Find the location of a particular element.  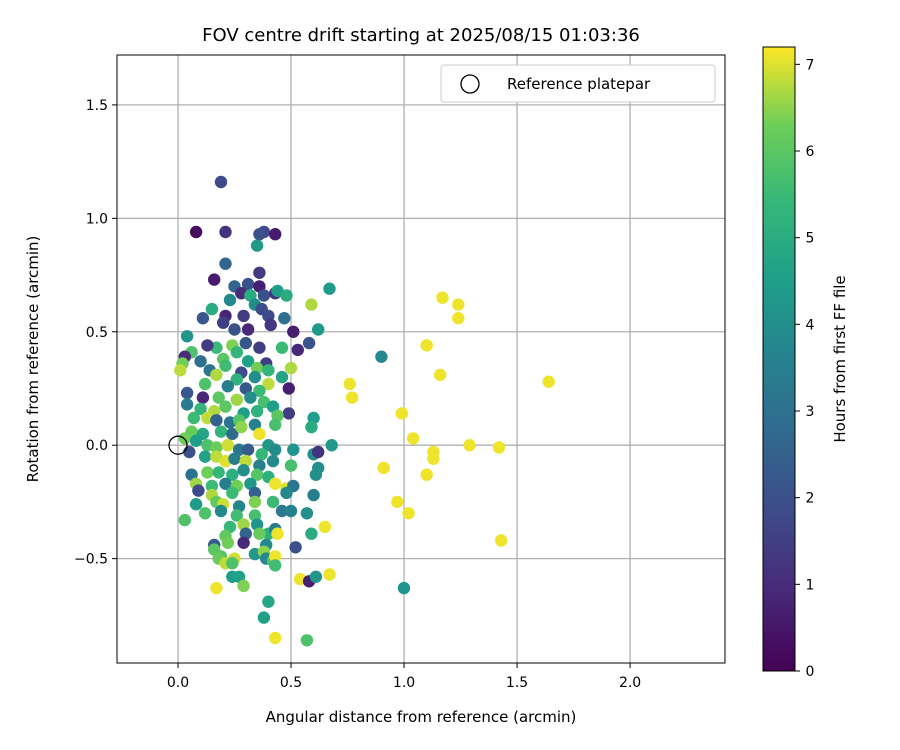

x-axis-label: Angular distance from reference (arcmin) is located at coordinates (421, 717).